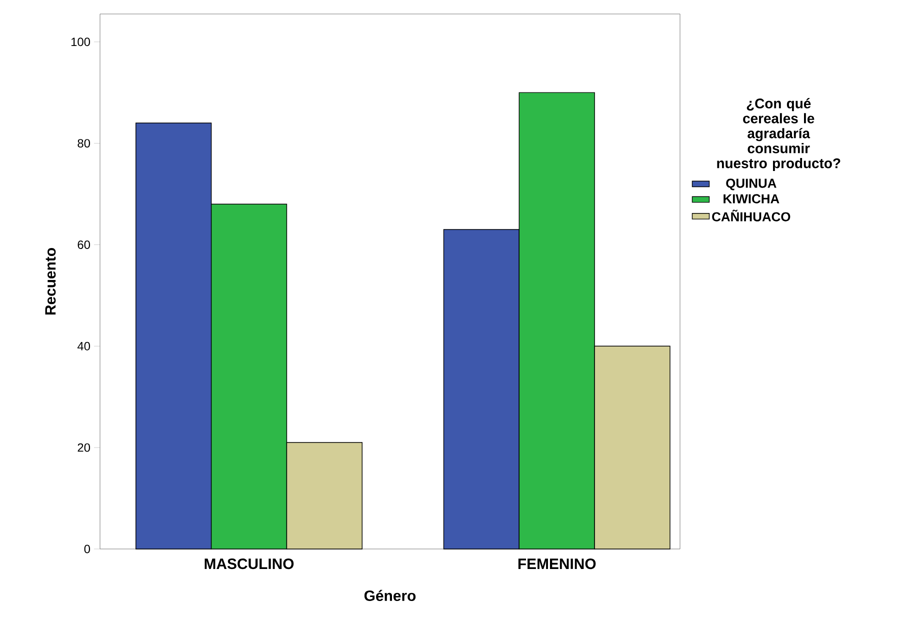 This screenshot has width=909, height=634. Describe the element at coordinates (751, 184) in the screenshot. I see `legend-label: QUINUA` at that location.